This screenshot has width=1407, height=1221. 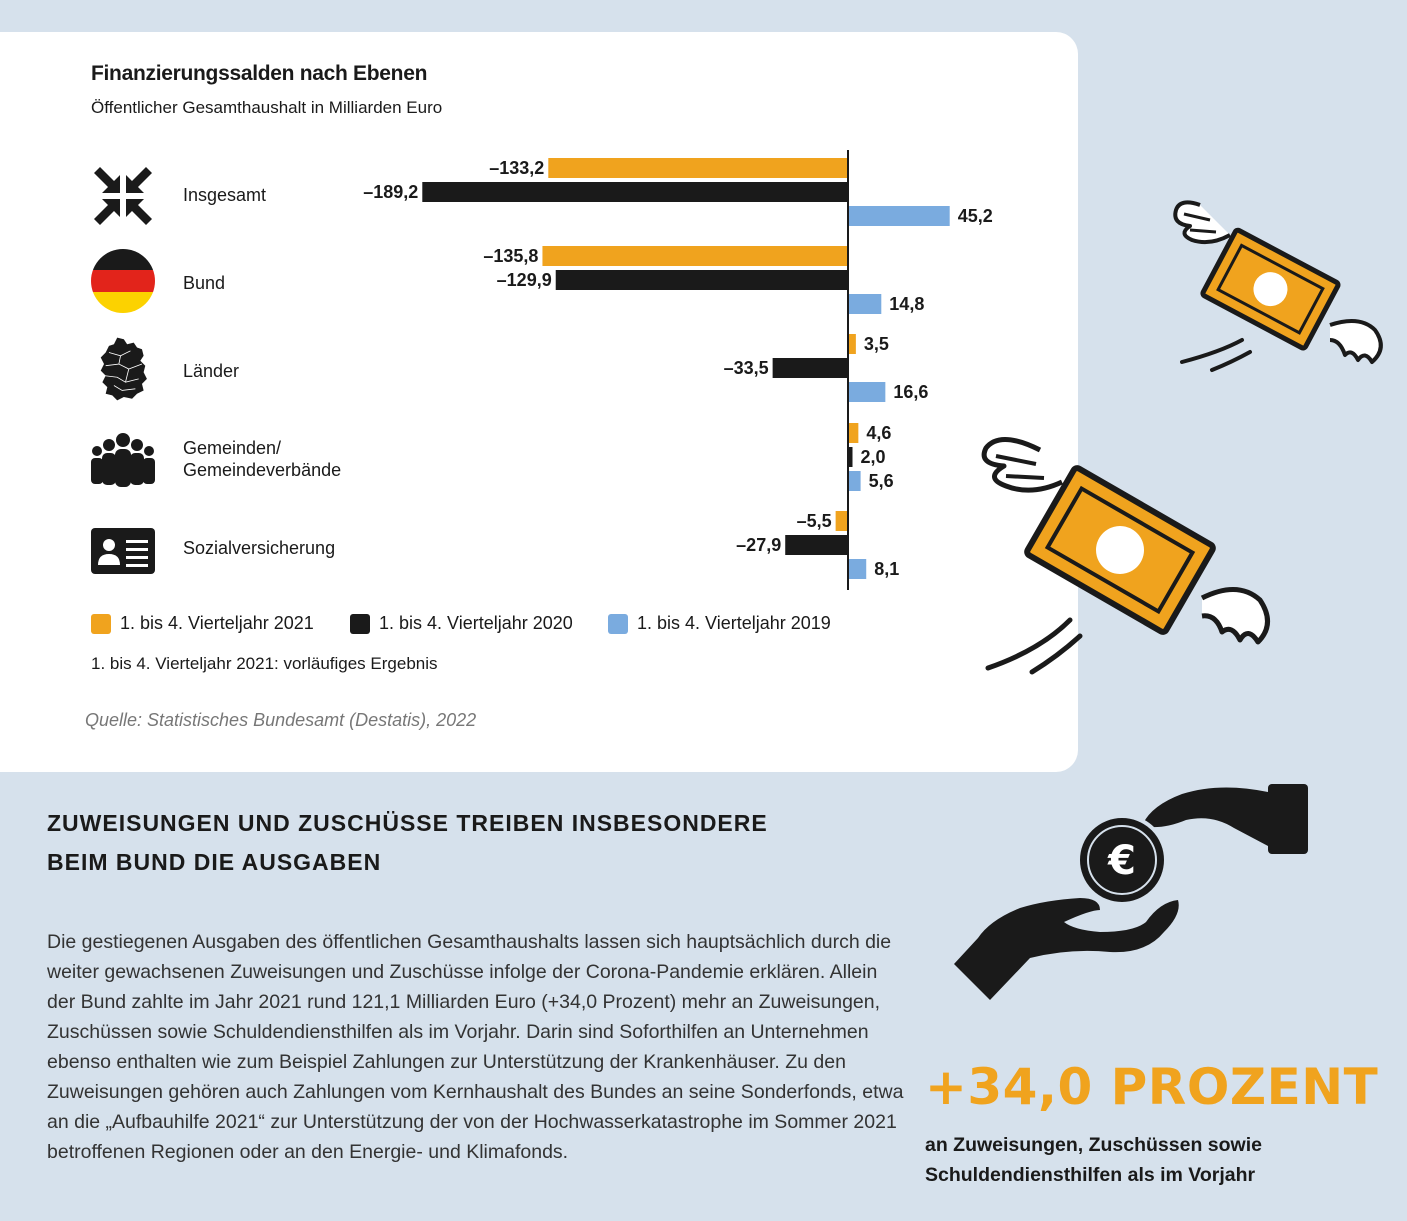 I want to click on key-figure: +34,0 PROZENT, so click(x=1152, y=1087).